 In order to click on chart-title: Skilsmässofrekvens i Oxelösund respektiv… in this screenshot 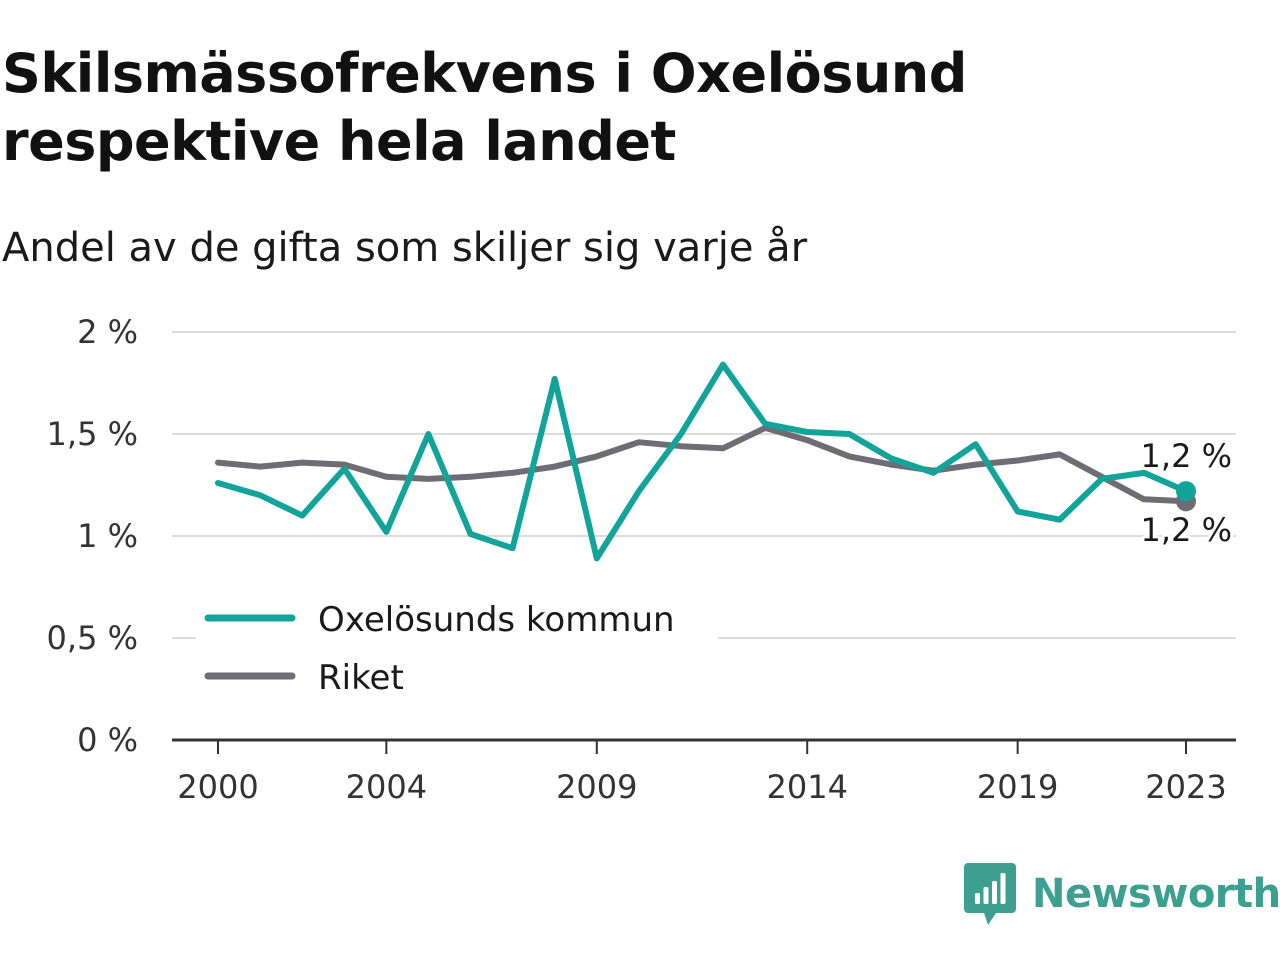, I will do `click(484, 107)`.